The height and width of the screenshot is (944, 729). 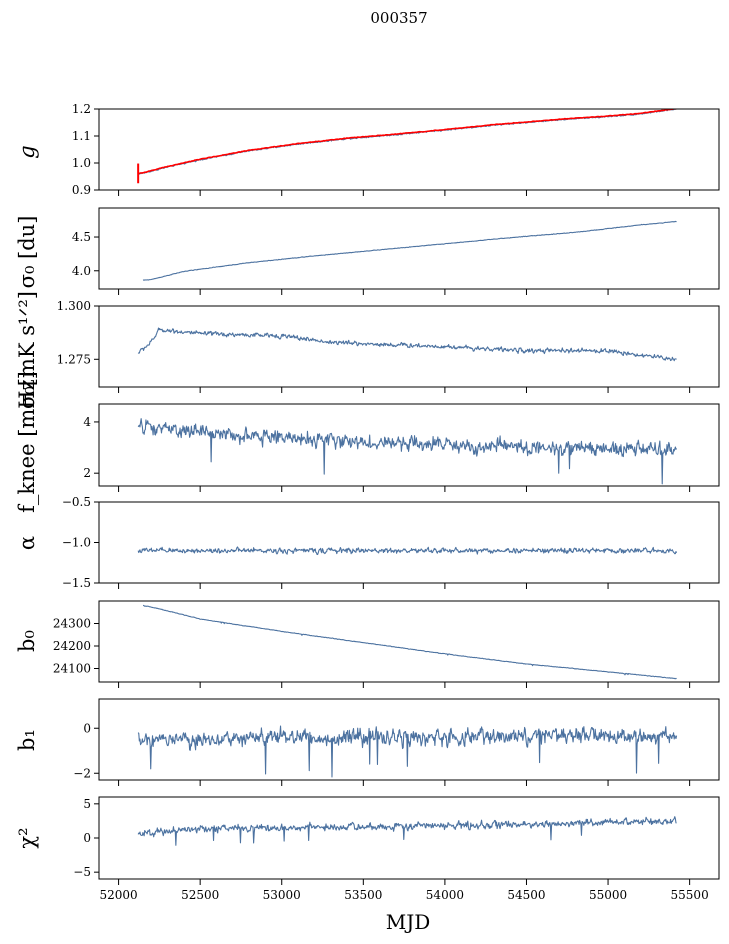 I want to click on y-axis-label: b₁, so click(x=27, y=740).